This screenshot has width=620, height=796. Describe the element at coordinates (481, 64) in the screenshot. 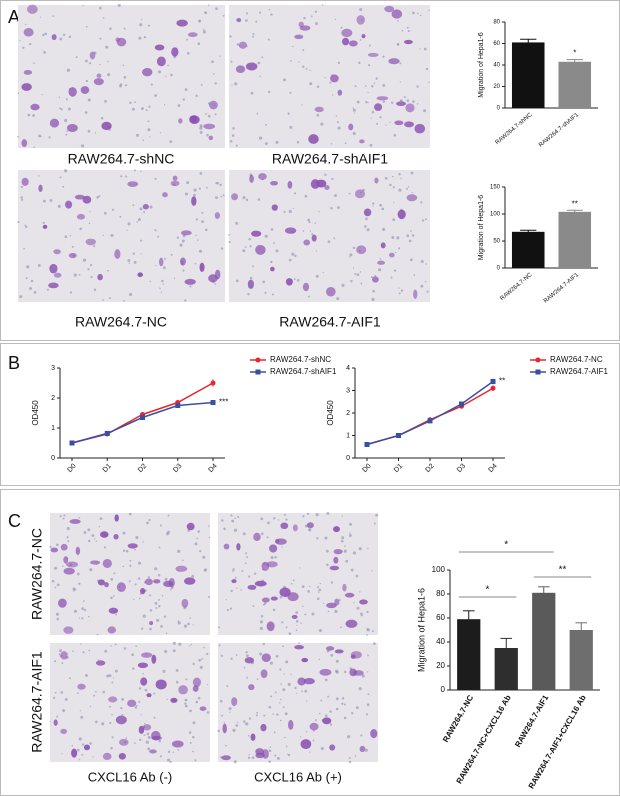

I see `y-axis-label: Migration of Hepa1-6` at that location.